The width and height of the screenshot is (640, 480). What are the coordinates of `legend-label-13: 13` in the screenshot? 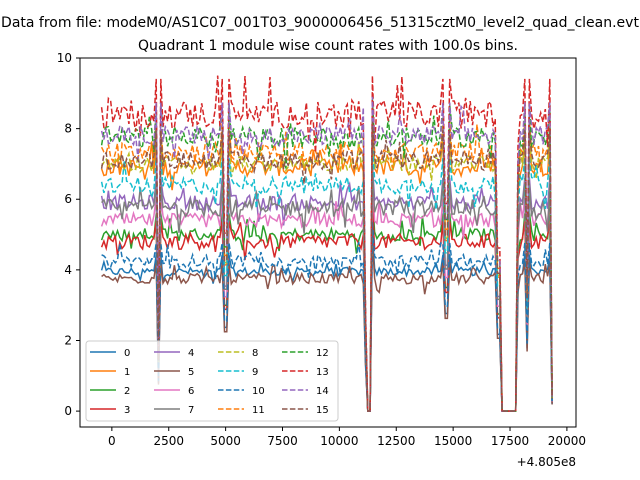 It's located at (322, 372).